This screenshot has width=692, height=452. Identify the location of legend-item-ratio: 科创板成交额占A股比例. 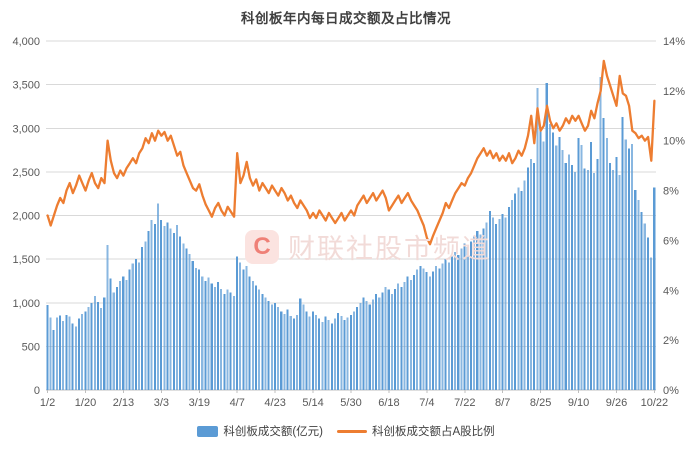
(416, 431).